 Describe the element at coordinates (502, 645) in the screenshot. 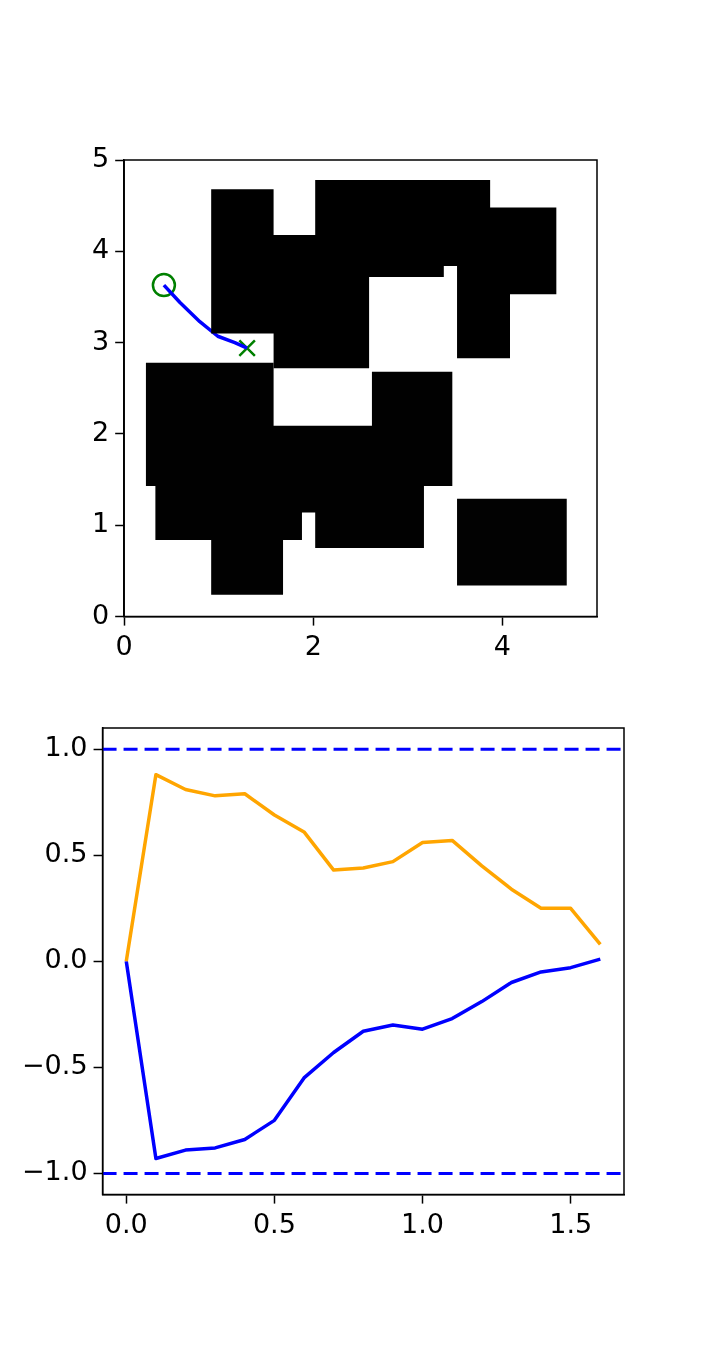

I see `x-tick-label: 4` at that location.